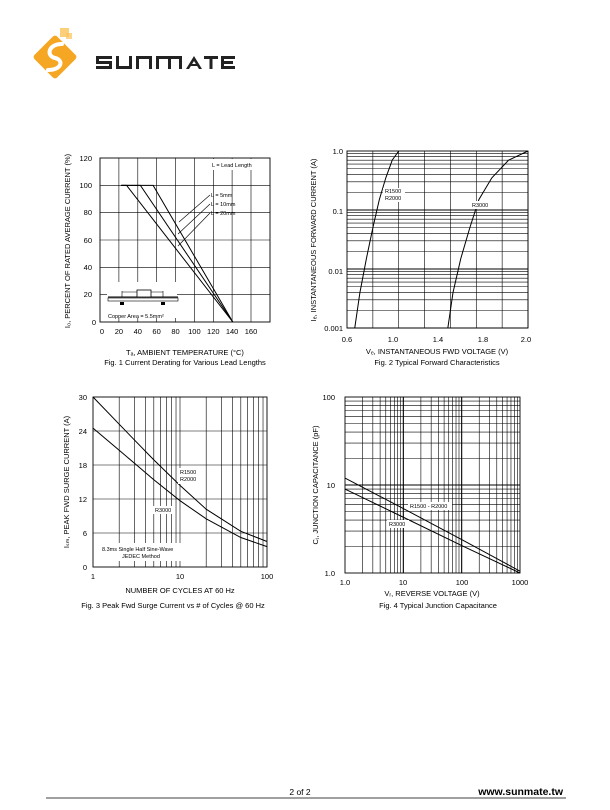 Image resolution: width=610 pixels, height=810 pixels. What do you see at coordinates (397, 525) in the screenshot?
I see `fig4-label-r3000: R3000` at bounding box center [397, 525].